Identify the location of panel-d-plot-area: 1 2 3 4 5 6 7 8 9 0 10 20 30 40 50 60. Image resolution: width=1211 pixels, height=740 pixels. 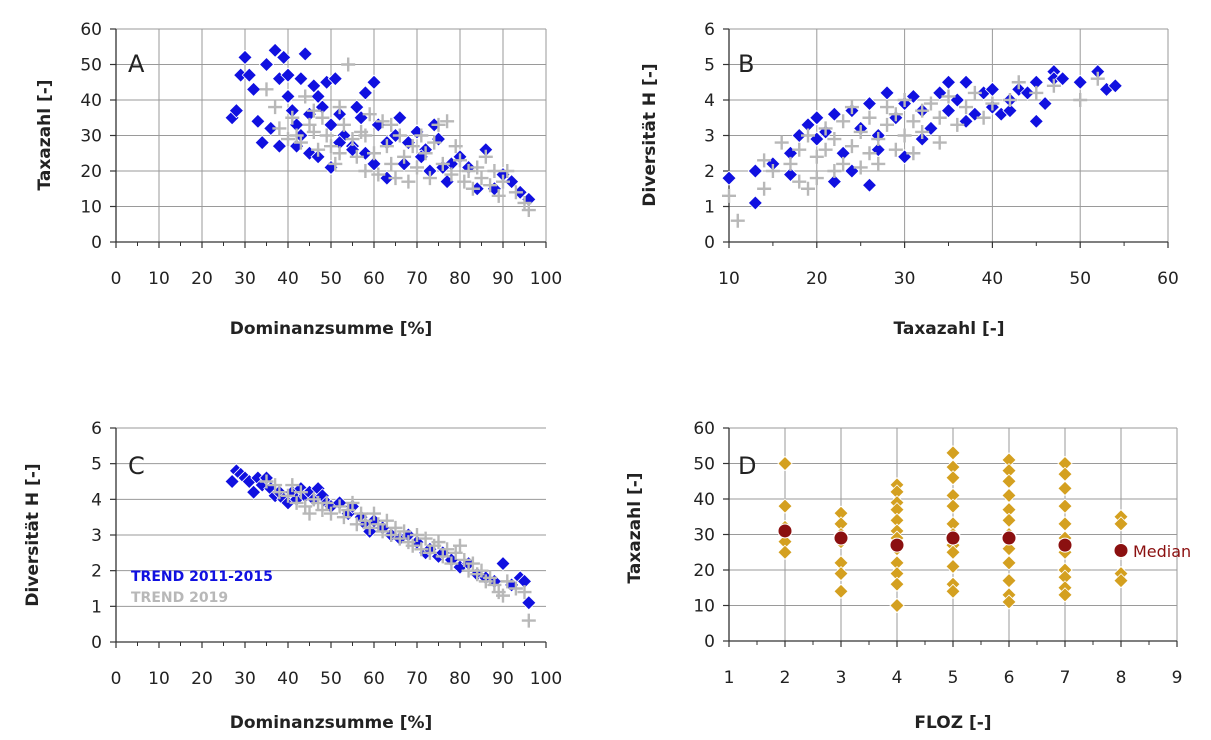
(937, 553).